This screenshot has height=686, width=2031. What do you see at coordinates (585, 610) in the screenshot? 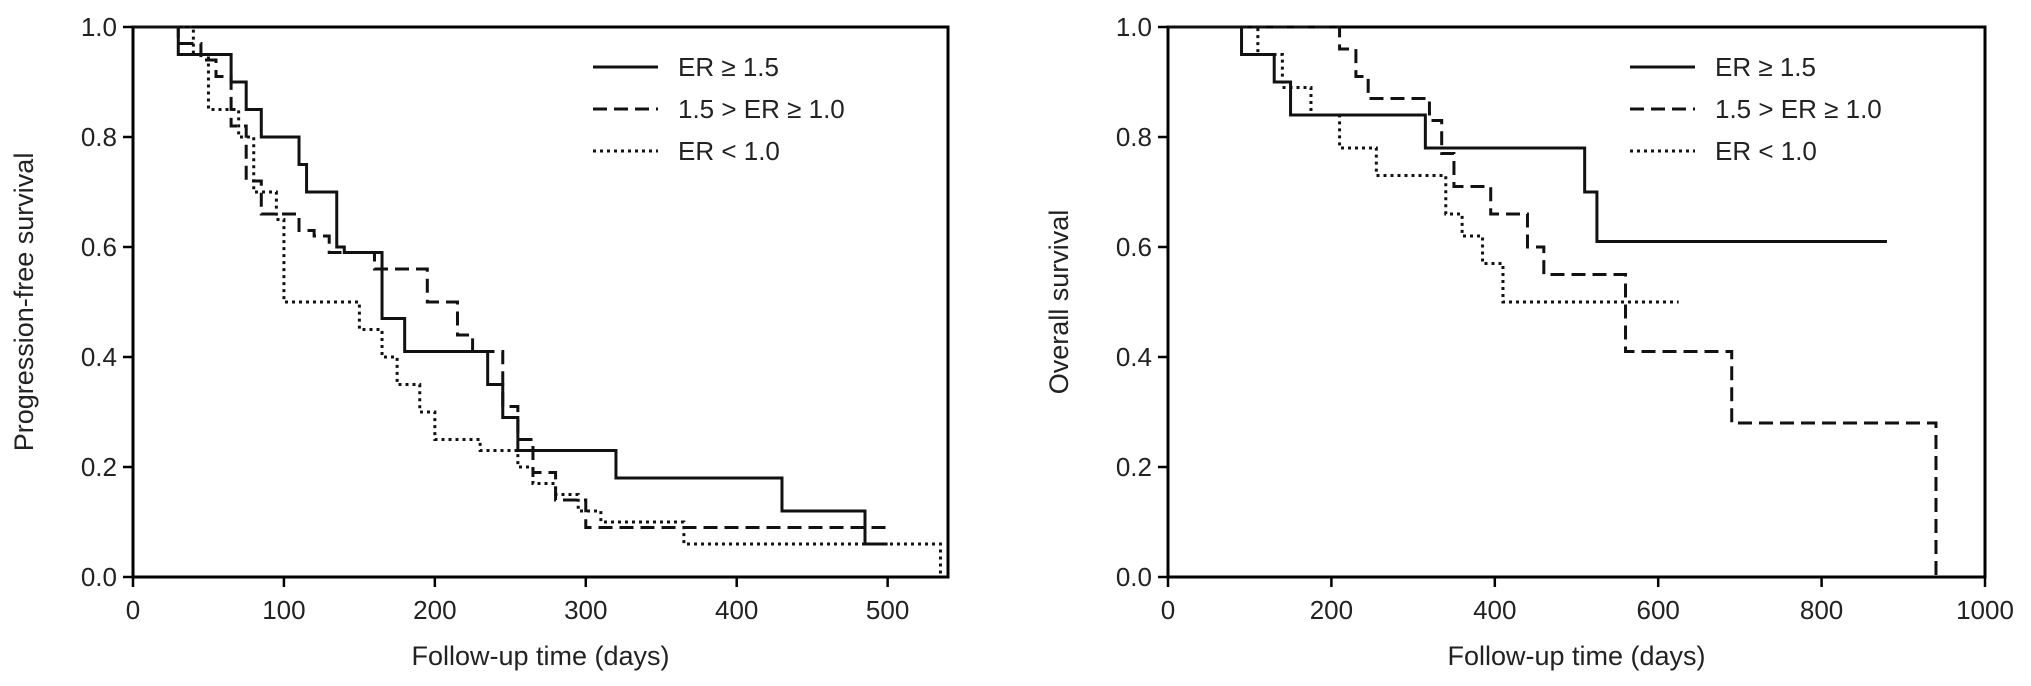
I see `x-tick-label: 300` at bounding box center [585, 610].